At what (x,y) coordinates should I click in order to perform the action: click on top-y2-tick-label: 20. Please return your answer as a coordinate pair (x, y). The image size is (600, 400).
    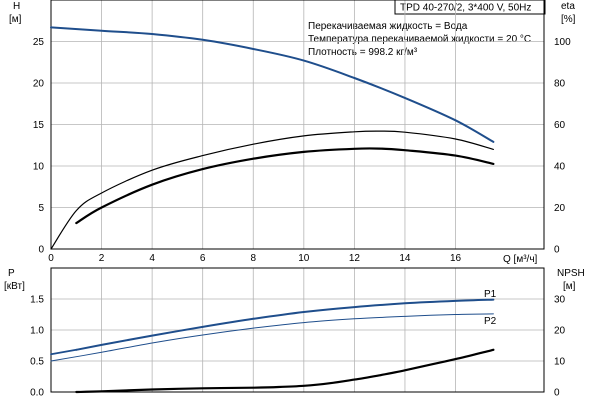
    Looking at the image, I should click on (560, 208).